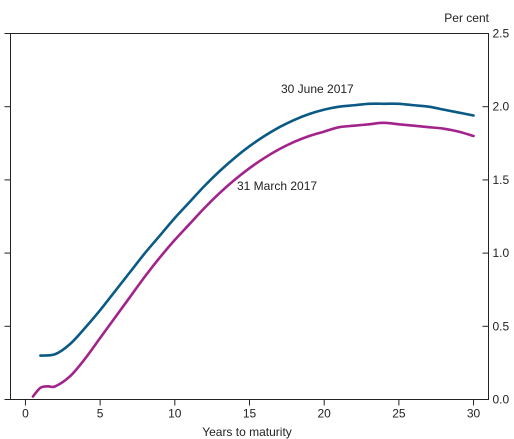  Describe the element at coordinates (247, 432) in the screenshot. I see `x-axis-title: Years to maturity` at that location.